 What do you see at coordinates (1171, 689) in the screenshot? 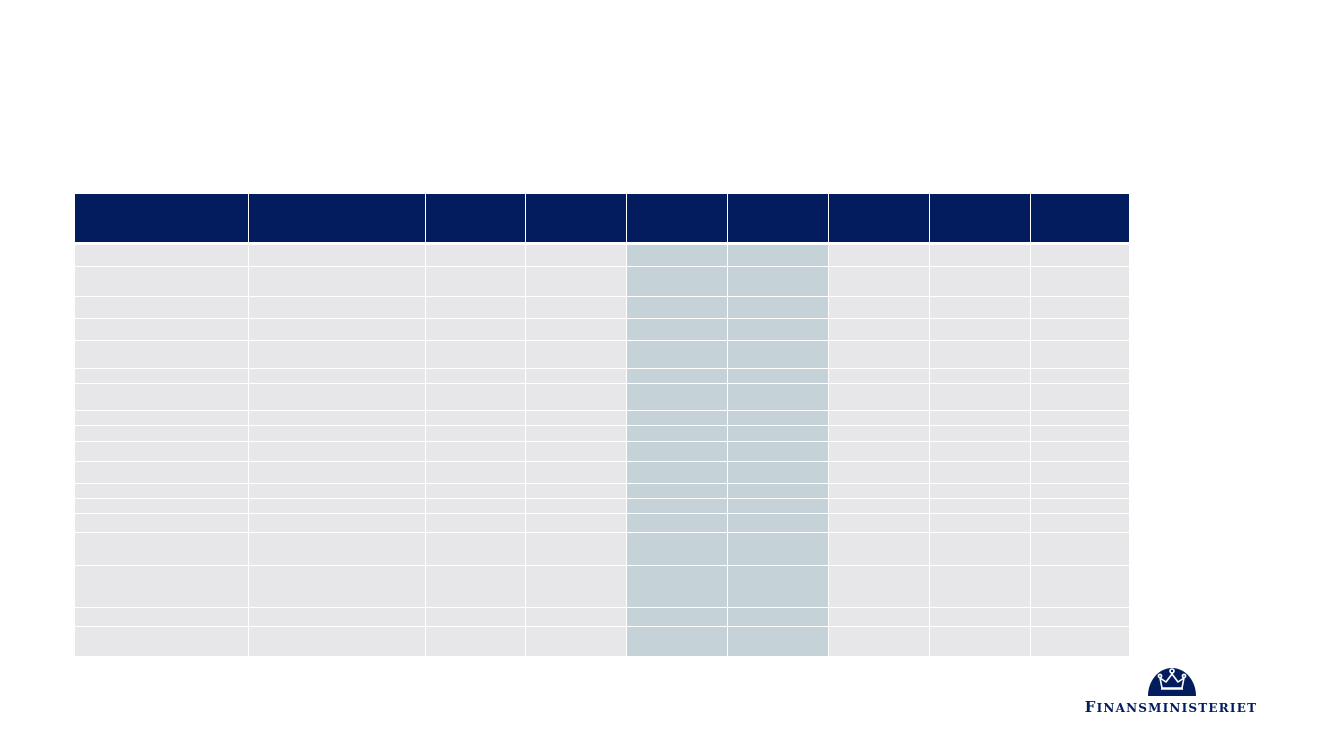
I see `finansministeriet-logo: FINANSMINISTERIET` at bounding box center [1171, 689].